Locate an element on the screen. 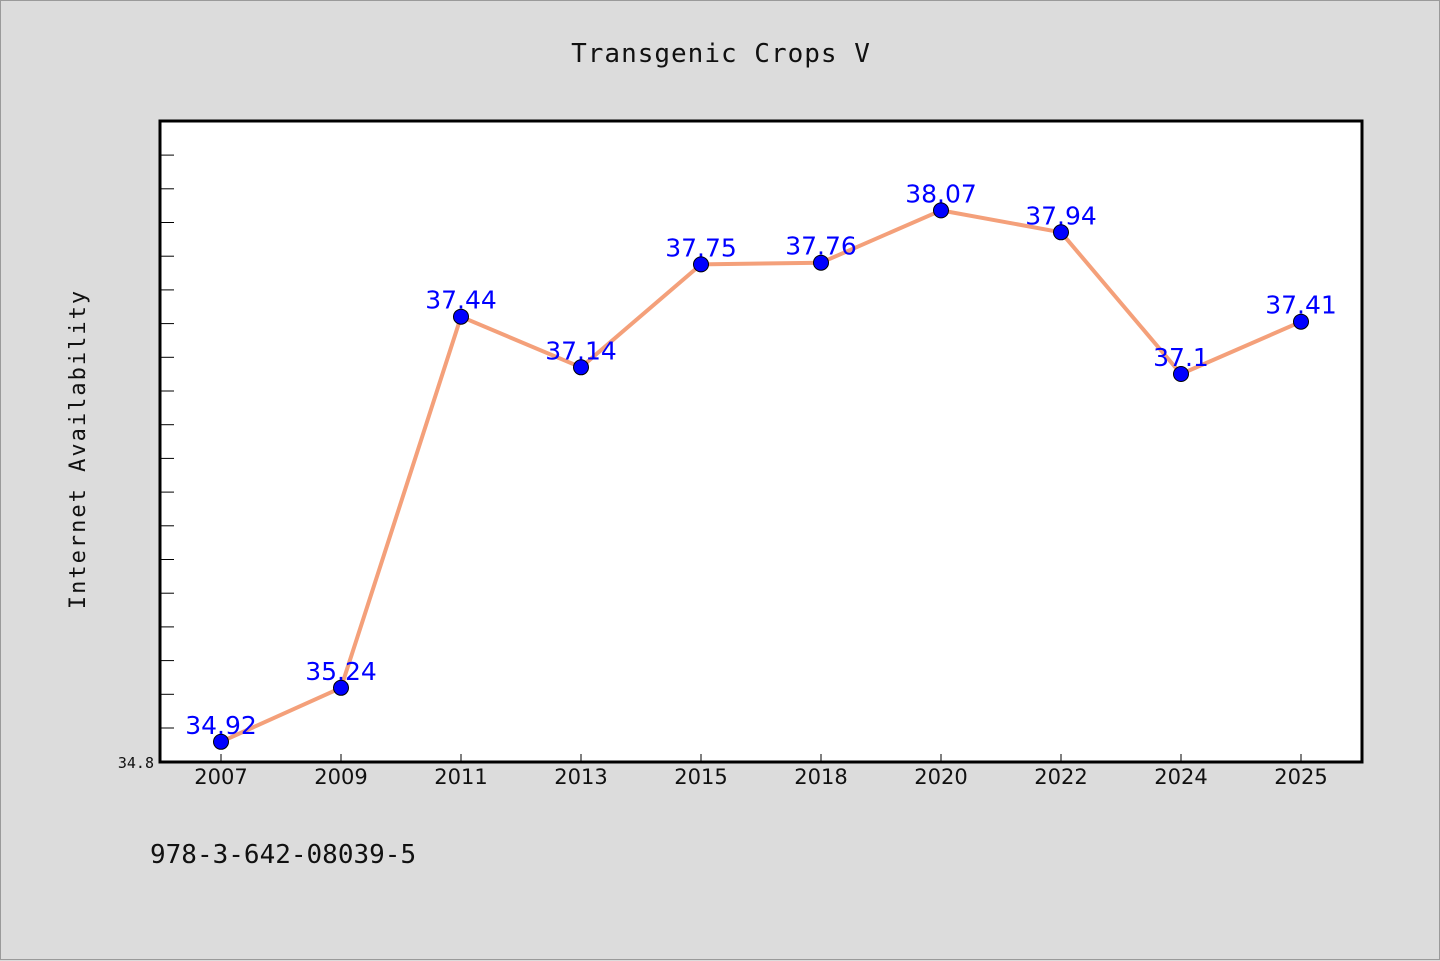 The image size is (1440, 961). x-tick-label: 2025 is located at coordinates (1300, 777).